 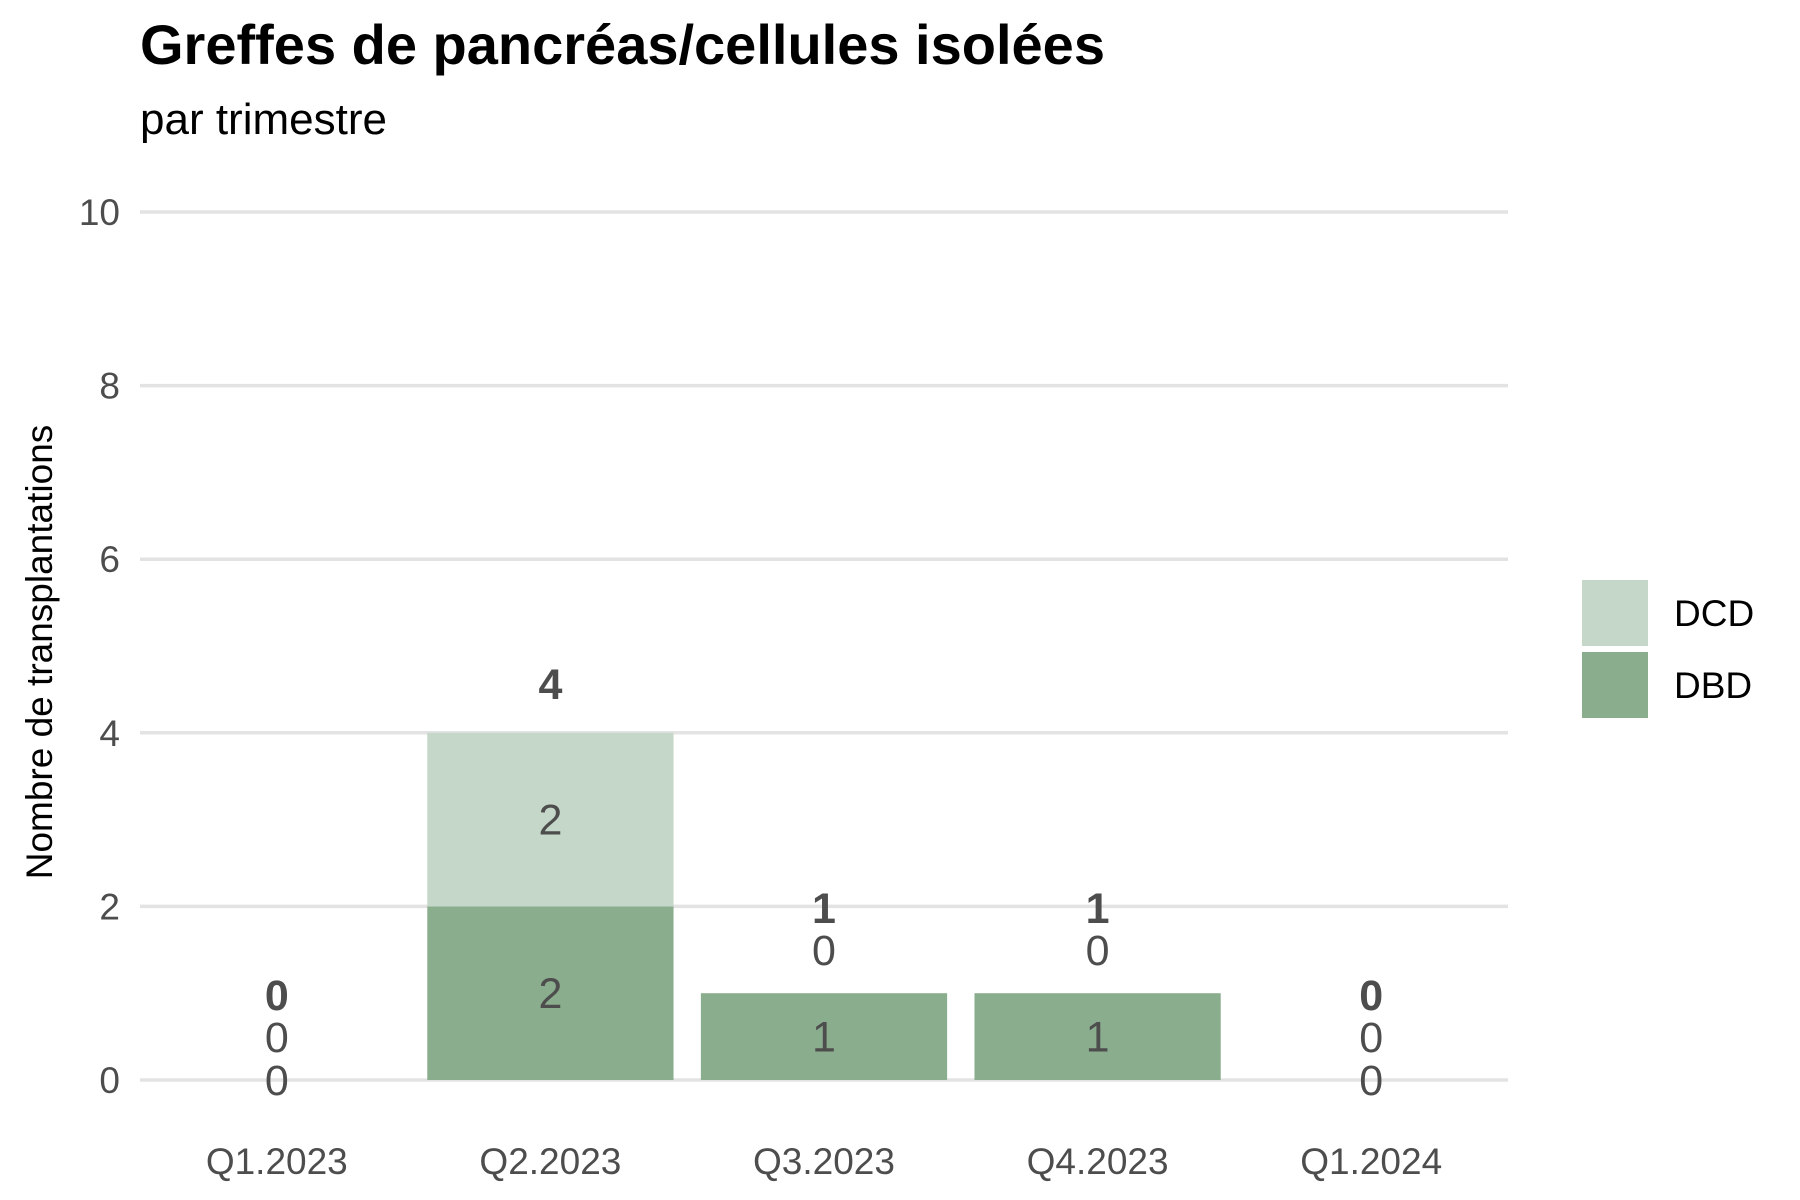 I want to click on bars, so click(x=824, y=906).